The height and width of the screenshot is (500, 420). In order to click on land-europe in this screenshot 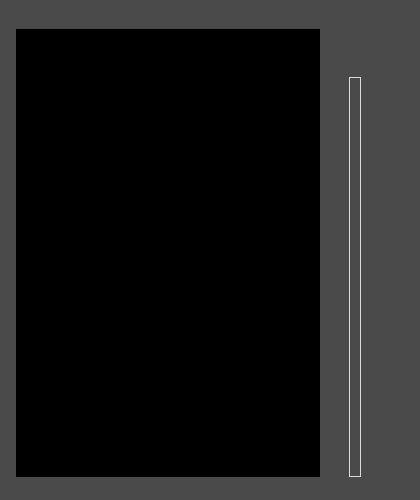, I will do `click(289, 316)`.